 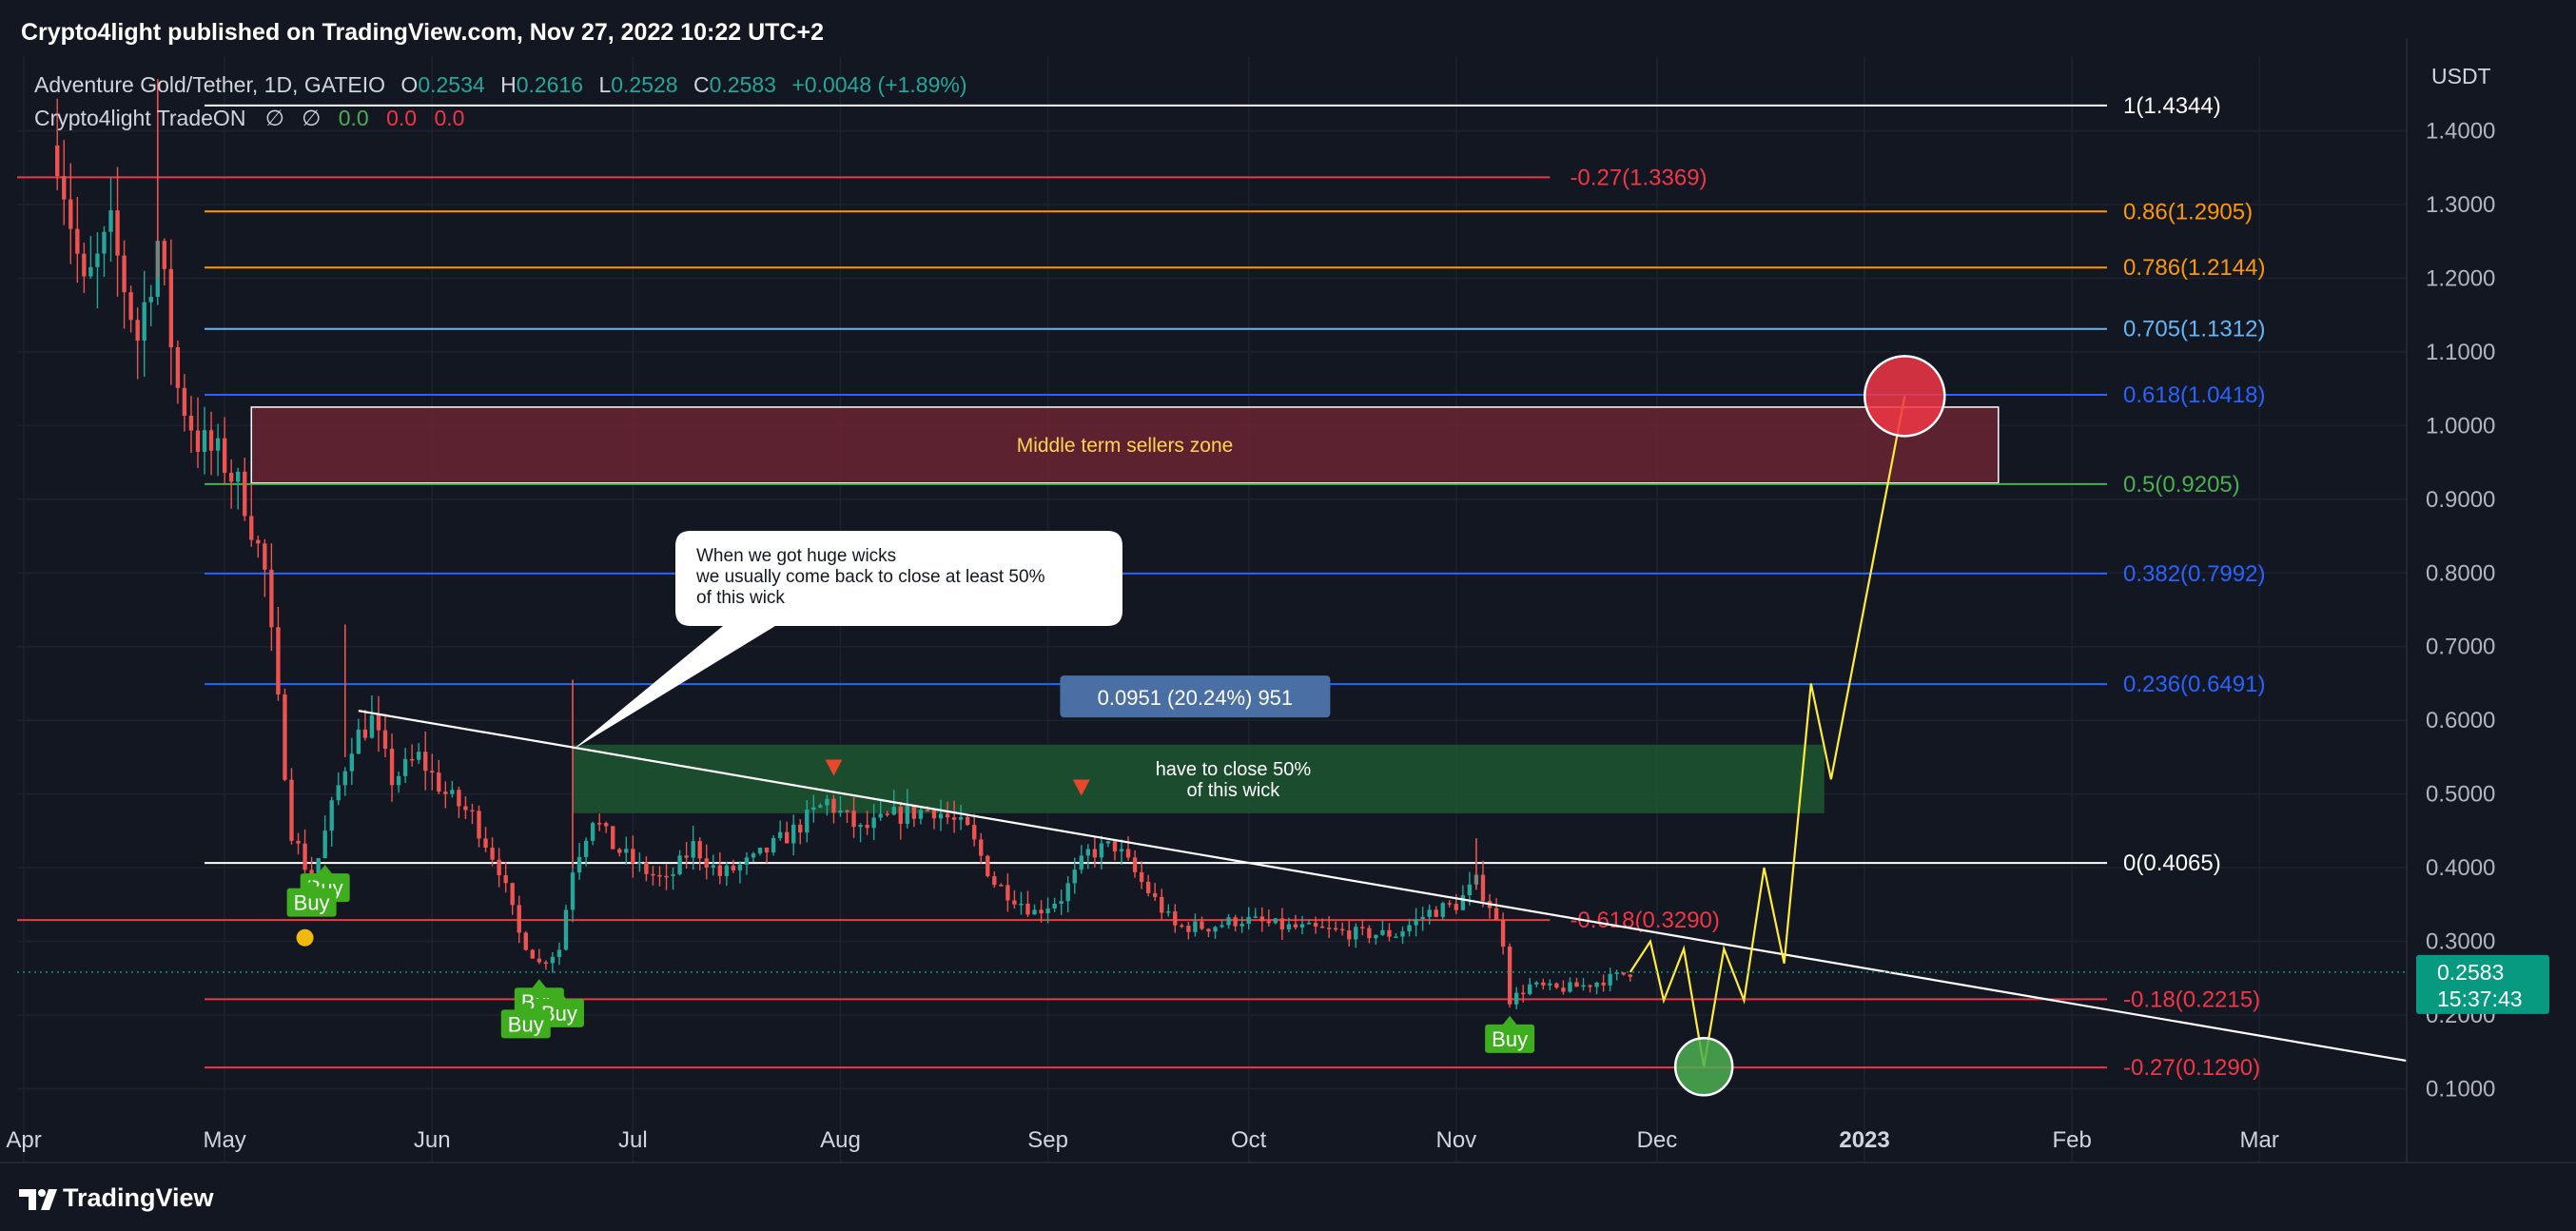 What do you see at coordinates (644, 84) in the screenshot?
I see `legend-l-value: 0.2528` at bounding box center [644, 84].